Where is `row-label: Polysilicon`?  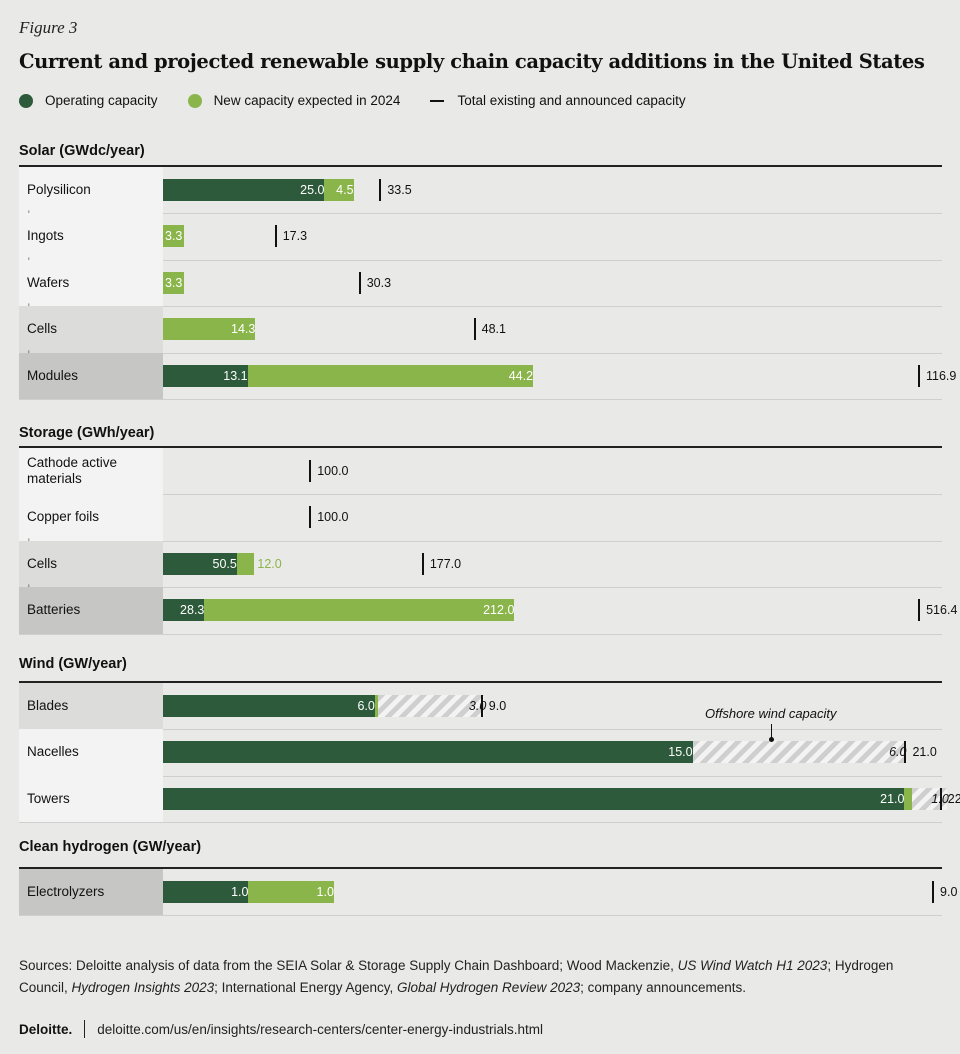 row-label: Polysilicon is located at coordinates (91, 189).